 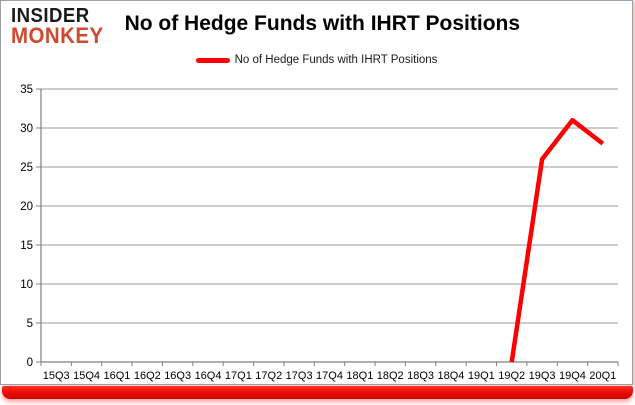 I want to click on chart-legend: No of Hedge Funds with IHRT Positions, so click(x=316, y=60).